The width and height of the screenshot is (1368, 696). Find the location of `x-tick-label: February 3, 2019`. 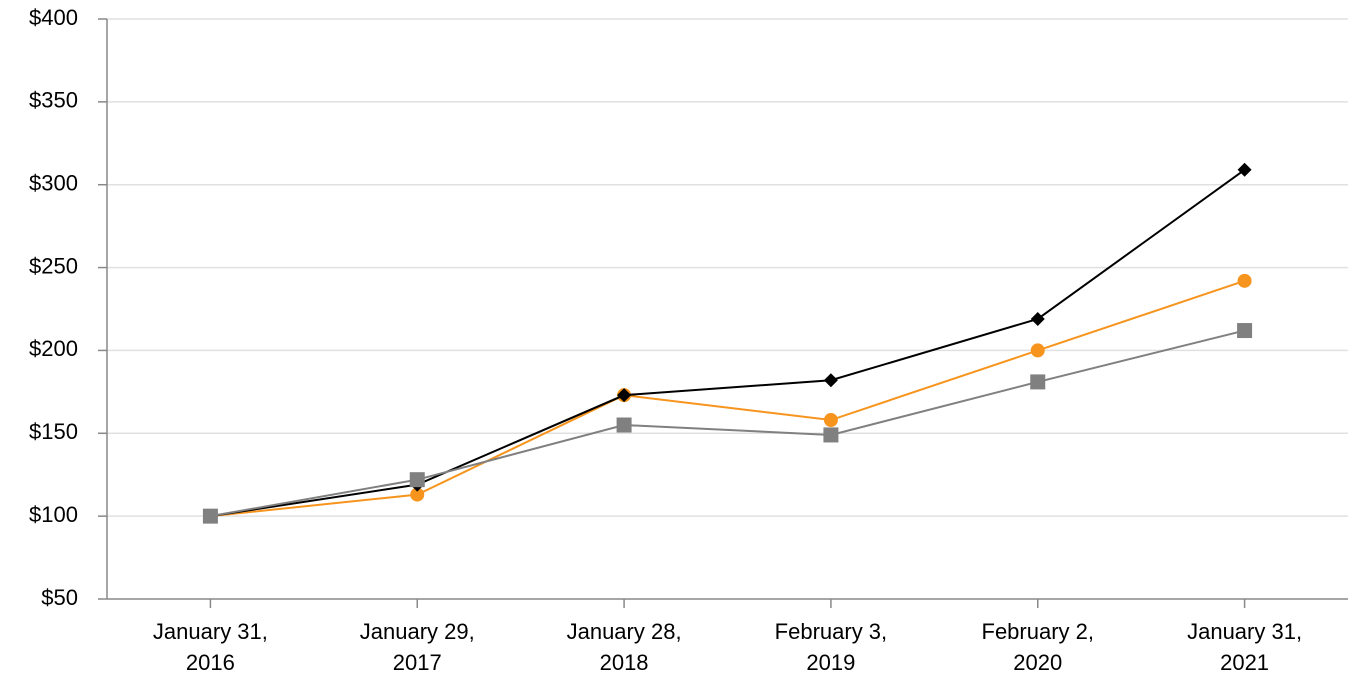

x-tick-label: February 3, 2019 is located at coordinates (831, 647).